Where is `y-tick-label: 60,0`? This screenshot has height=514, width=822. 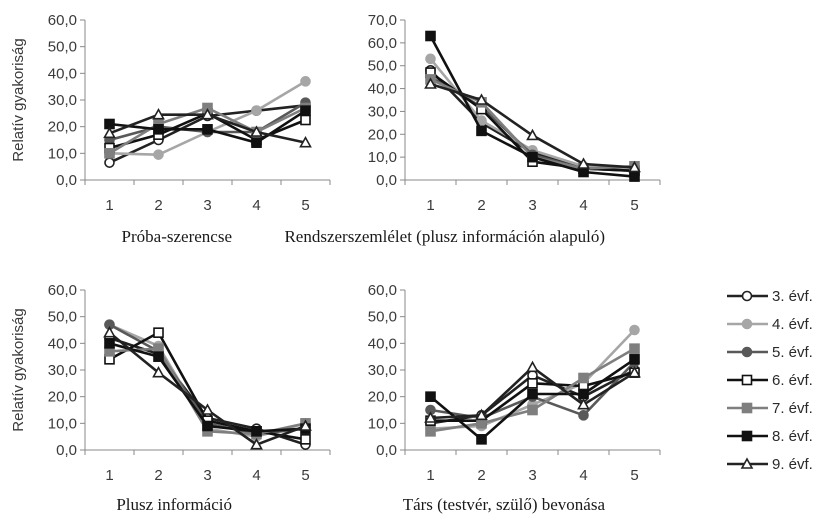
y-tick-label: 60,0 is located at coordinates (62, 20).